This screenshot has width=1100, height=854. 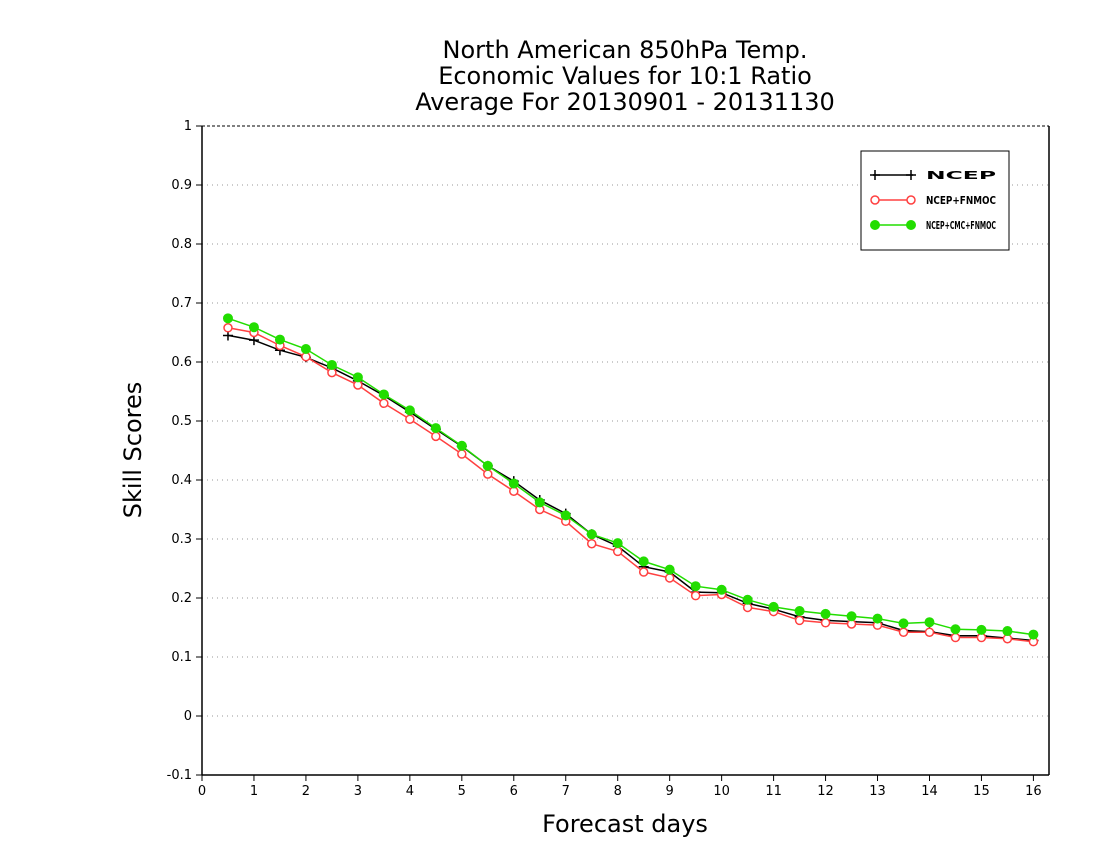 I want to click on y-tick-label: -0.1, so click(x=179, y=775).